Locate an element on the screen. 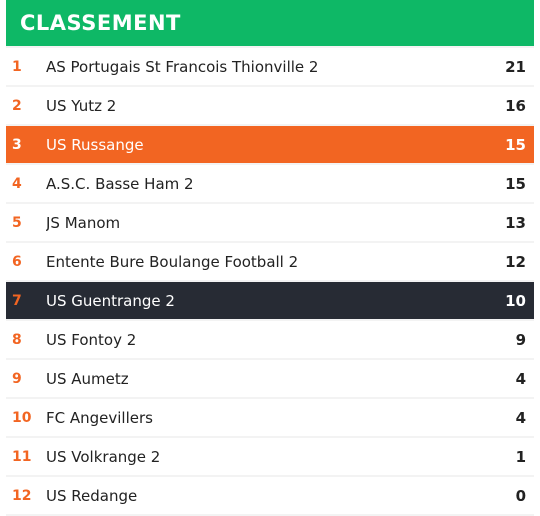 The width and height of the screenshot is (540, 516). points-cell: 10 is located at coordinates (515, 300).